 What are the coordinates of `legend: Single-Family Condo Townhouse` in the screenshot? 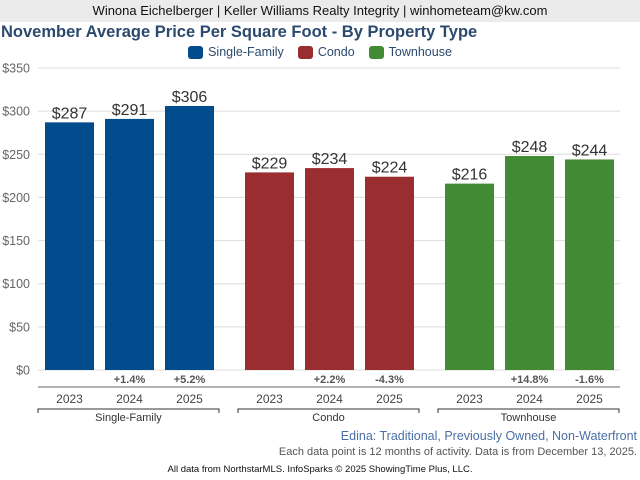 It's located at (320, 52).